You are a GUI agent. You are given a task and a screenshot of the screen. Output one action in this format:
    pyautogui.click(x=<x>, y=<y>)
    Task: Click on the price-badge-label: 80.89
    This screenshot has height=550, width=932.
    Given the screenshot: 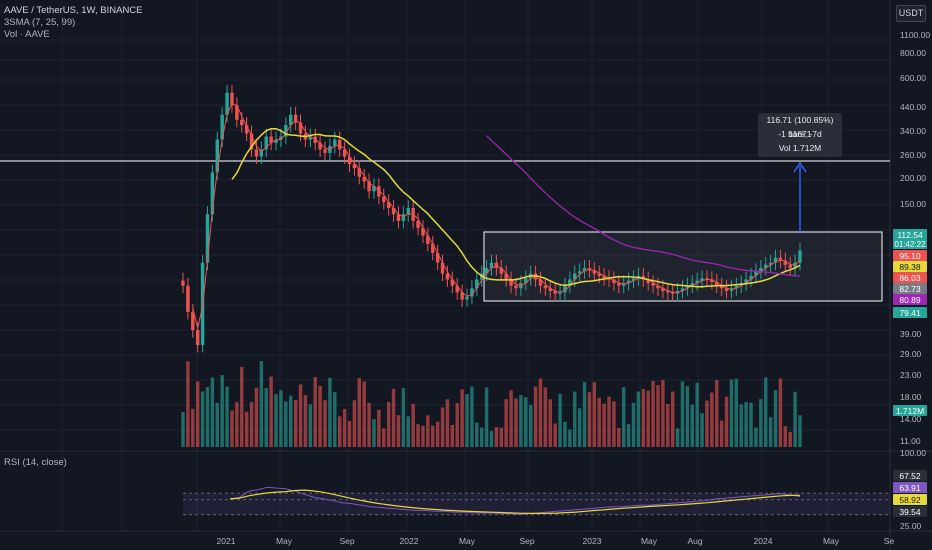 What is the action you would take?
    pyautogui.click(x=910, y=300)
    